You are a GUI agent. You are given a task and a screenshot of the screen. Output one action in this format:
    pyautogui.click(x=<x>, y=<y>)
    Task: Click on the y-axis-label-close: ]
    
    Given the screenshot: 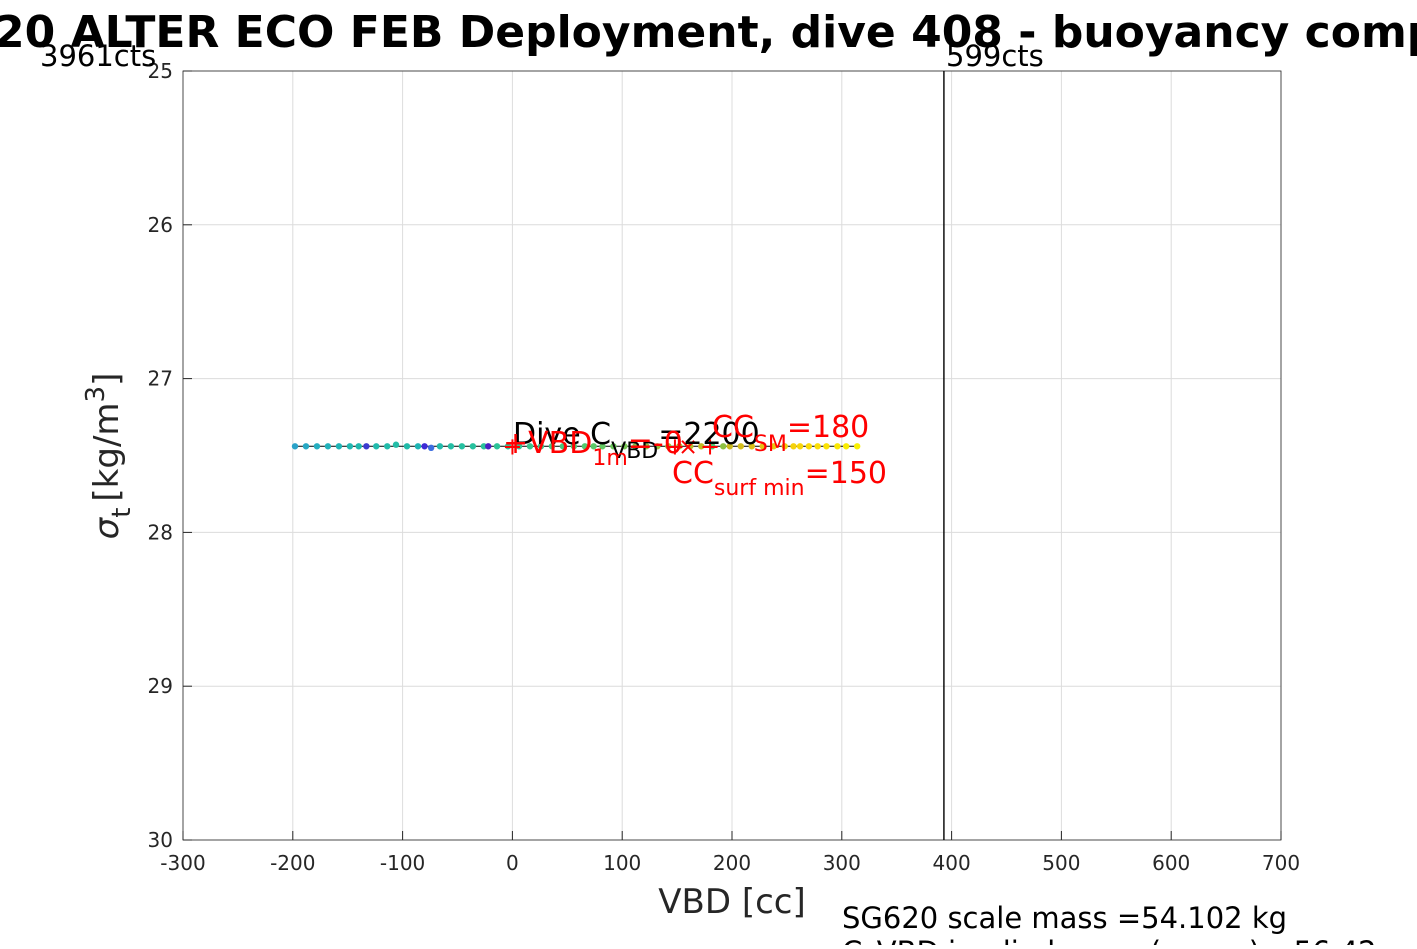 What is the action you would take?
    pyautogui.click(x=107, y=379)
    